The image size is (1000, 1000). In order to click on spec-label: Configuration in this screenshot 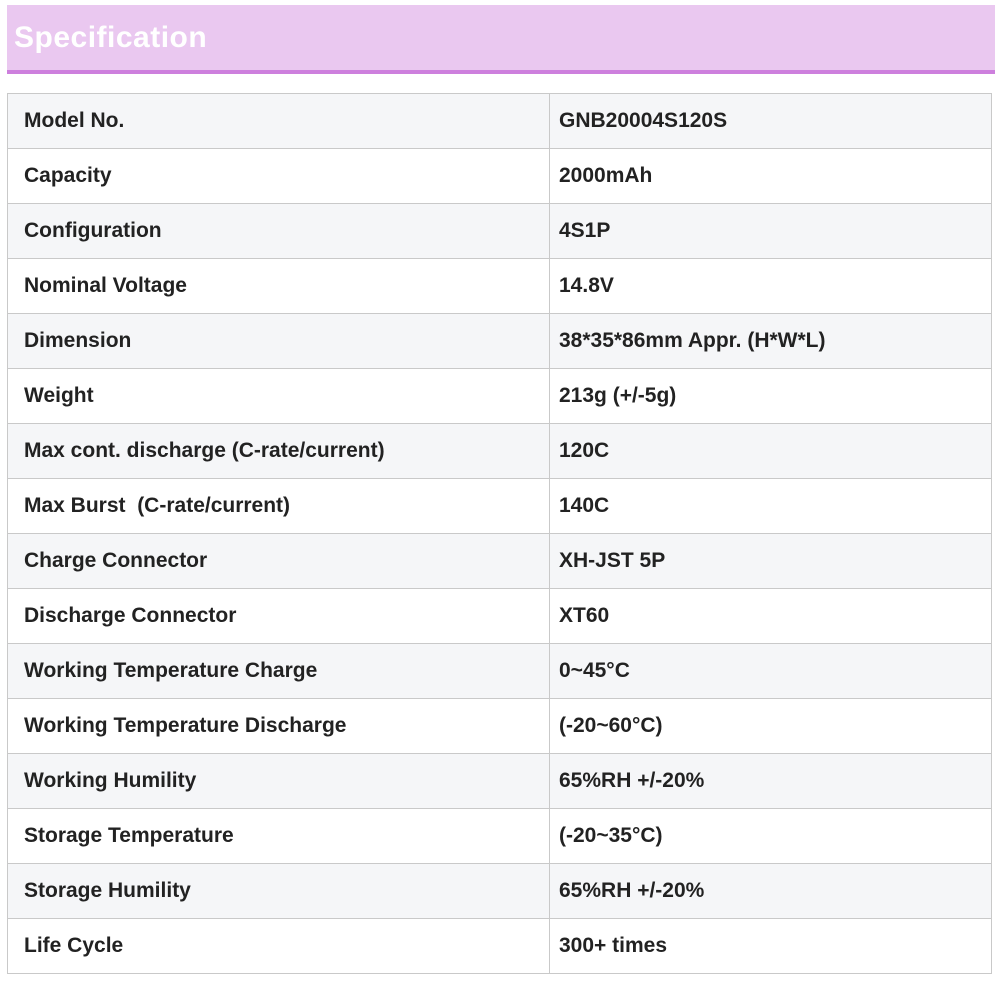, I will do `click(278, 231)`.